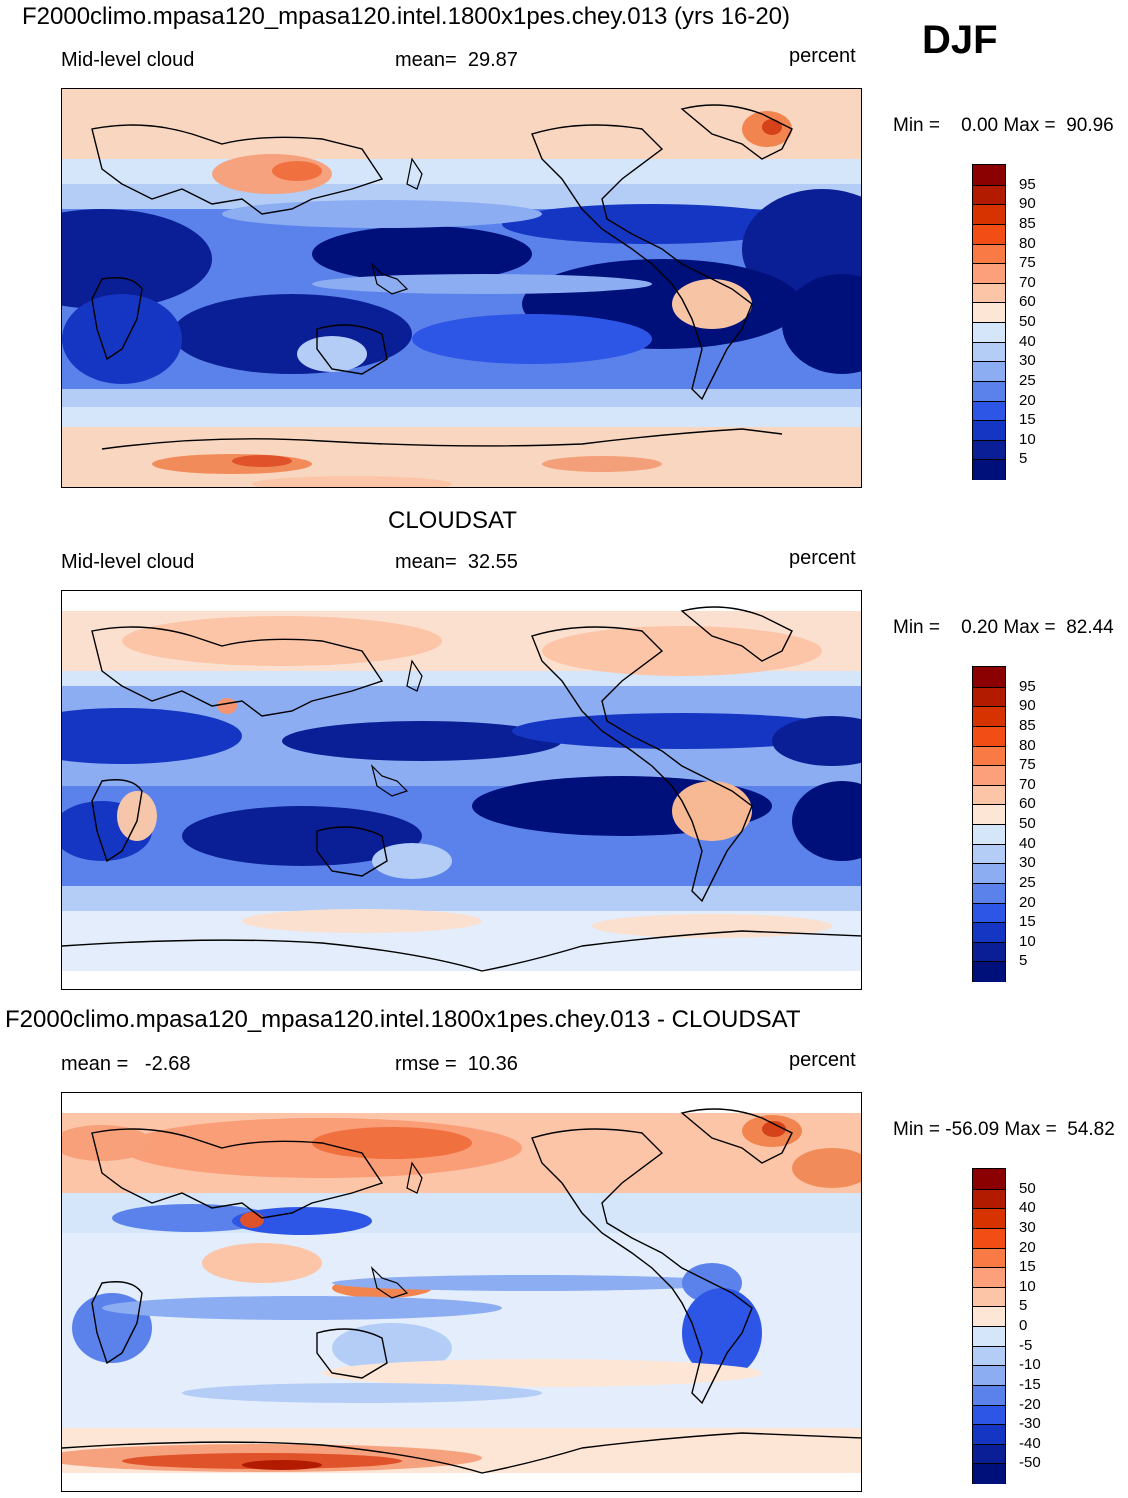 This screenshot has height=1498, width=1128. What do you see at coordinates (1027, 1247) in the screenshot?
I see `colorbar-tick-label: 20` at bounding box center [1027, 1247].